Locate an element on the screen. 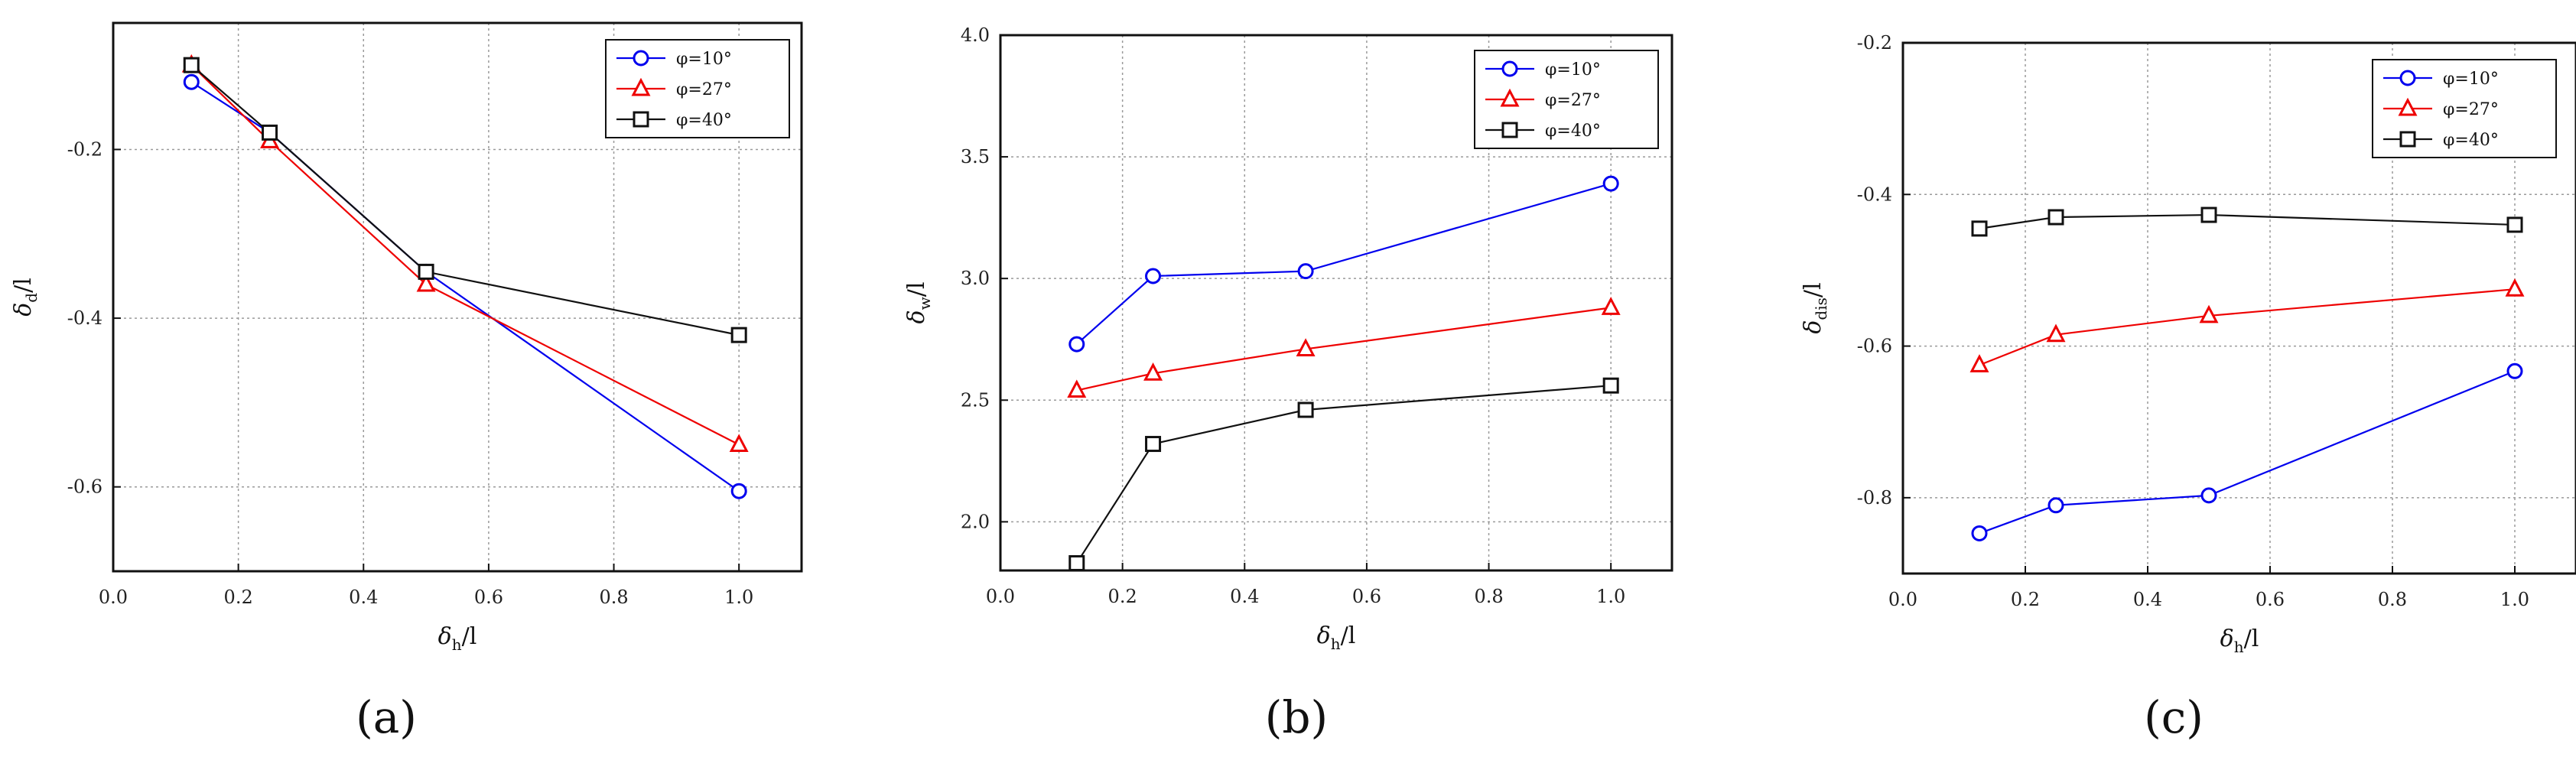 This screenshot has width=2576, height=767. y-tick-label: 4.0 is located at coordinates (975, 35).